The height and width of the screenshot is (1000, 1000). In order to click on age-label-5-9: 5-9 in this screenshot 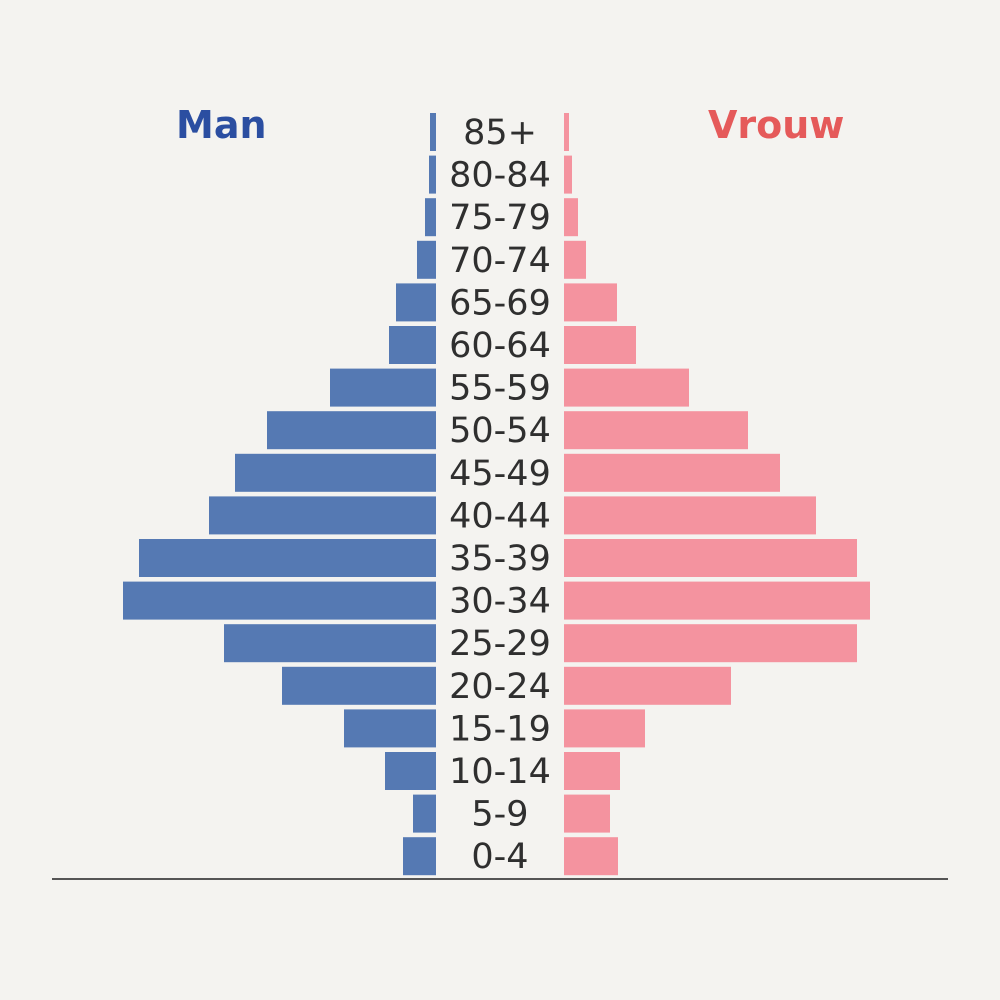, I will do `click(499, 815)`.